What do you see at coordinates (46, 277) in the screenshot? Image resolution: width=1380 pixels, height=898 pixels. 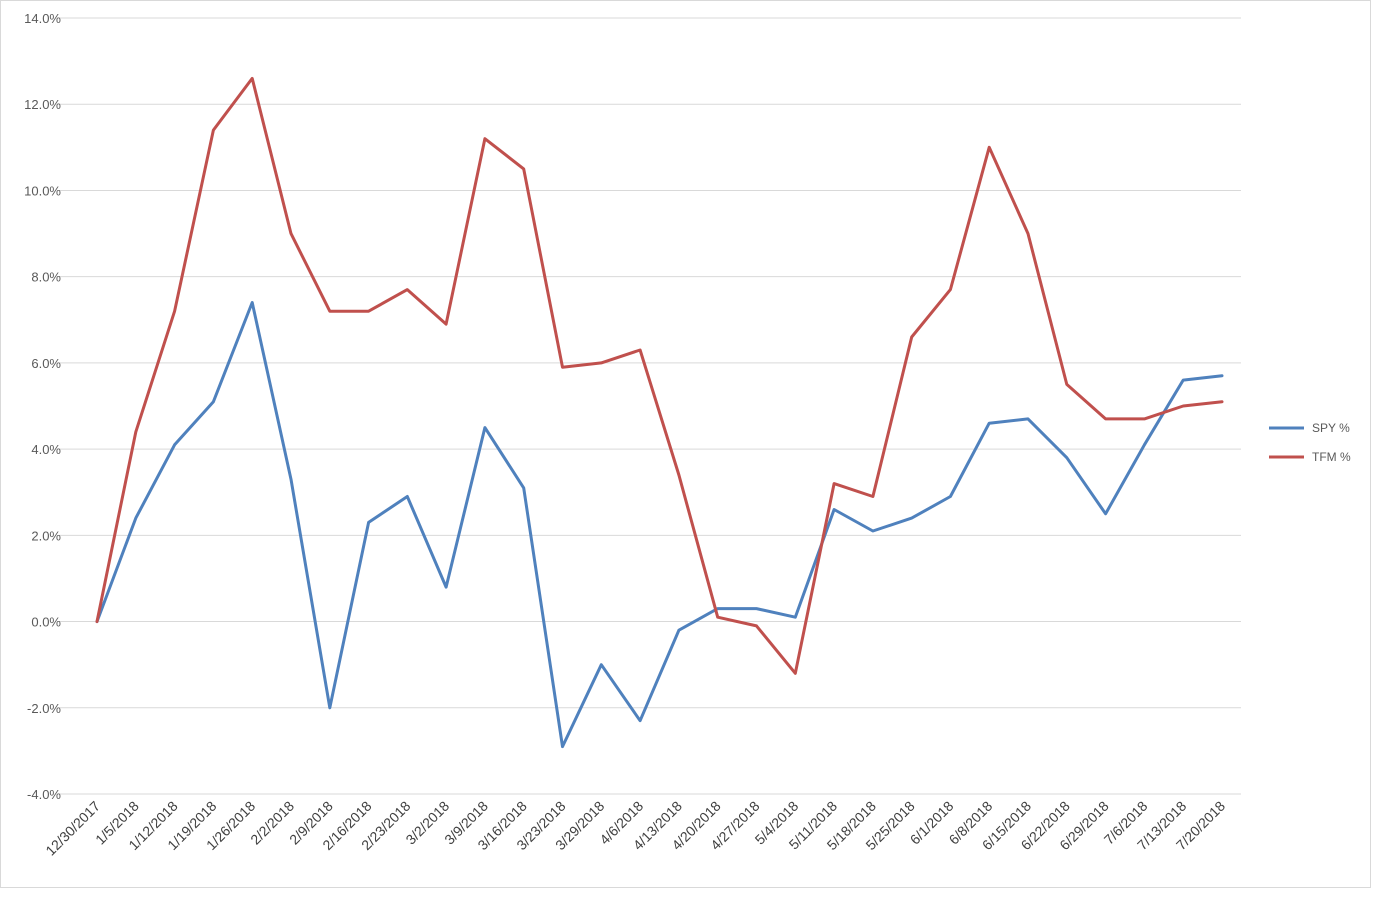 I see `y-tick-label: 8.0%` at bounding box center [46, 277].